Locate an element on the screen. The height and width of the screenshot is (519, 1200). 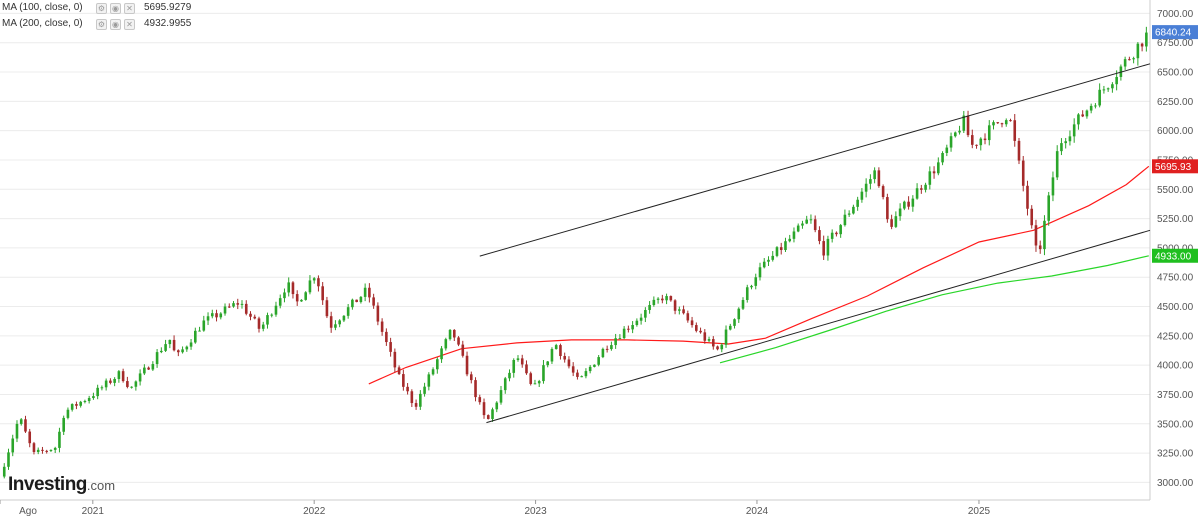
price-tag-label: 5695.93 is located at coordinates (1173, 167).